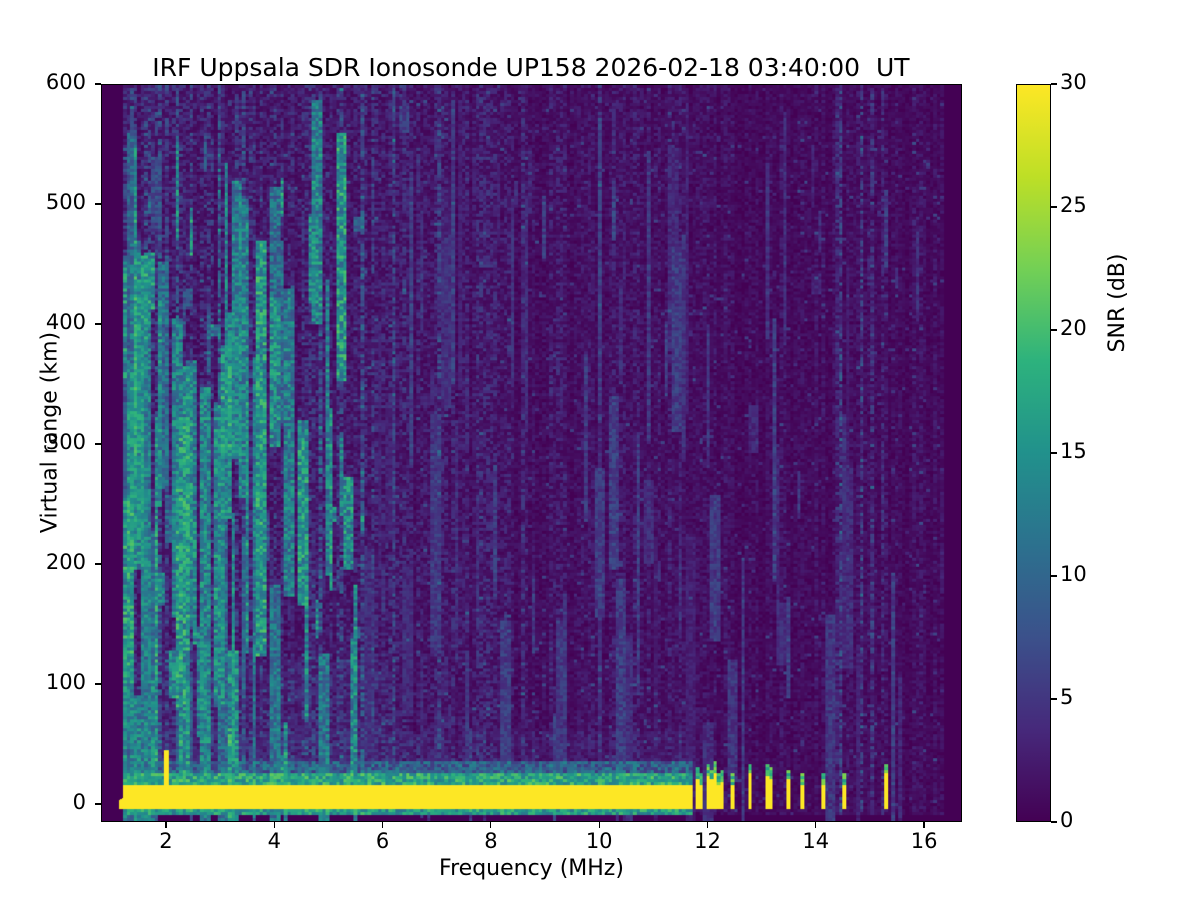  Describe the element at coordinates (491, 841) in the screenshot. I see `x-tick-label: 8` at that location.